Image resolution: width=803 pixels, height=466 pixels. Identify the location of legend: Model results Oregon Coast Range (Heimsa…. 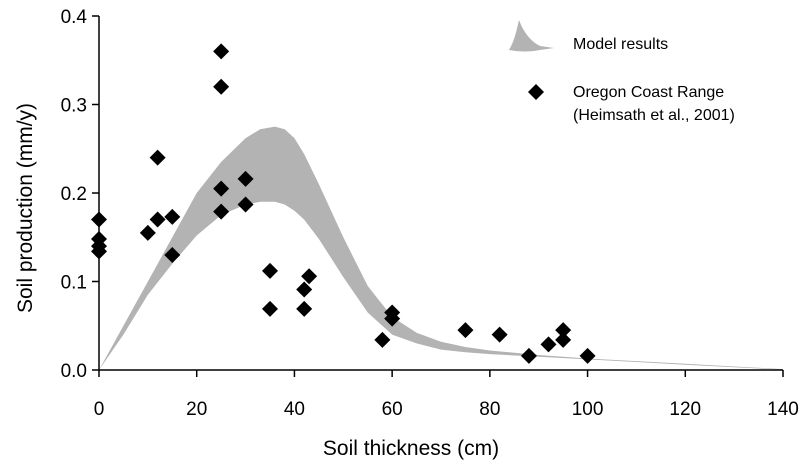
(622, 72).